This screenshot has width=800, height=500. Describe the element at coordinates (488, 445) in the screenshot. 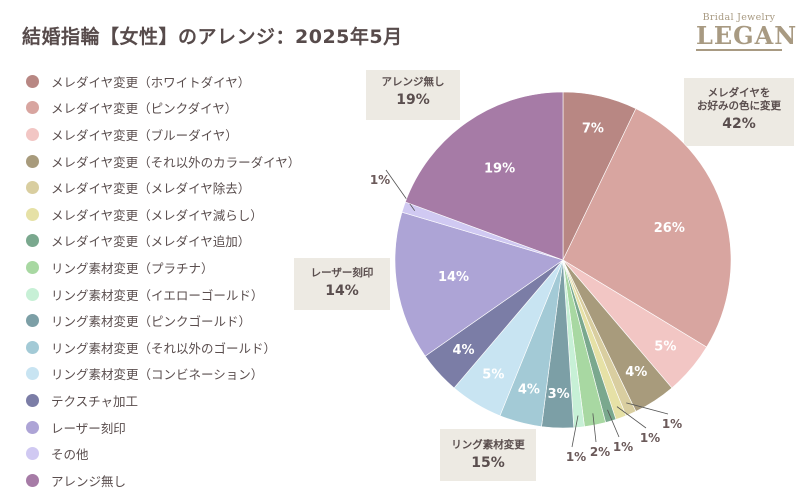

I see `callout-label: リング素材変更` at that location.